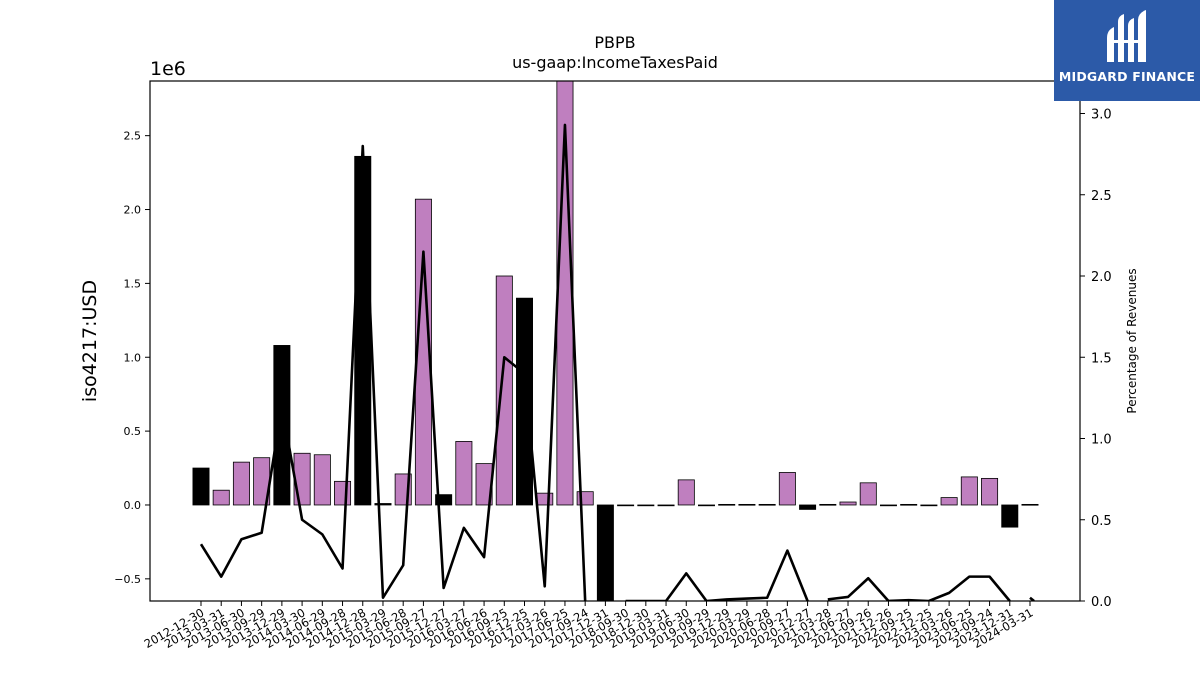 This screenshot has height=675, width=1200. Describe the element at coordinates (133, 210) in the screenshot. I see `y-tick-label: 2.0` at that location.